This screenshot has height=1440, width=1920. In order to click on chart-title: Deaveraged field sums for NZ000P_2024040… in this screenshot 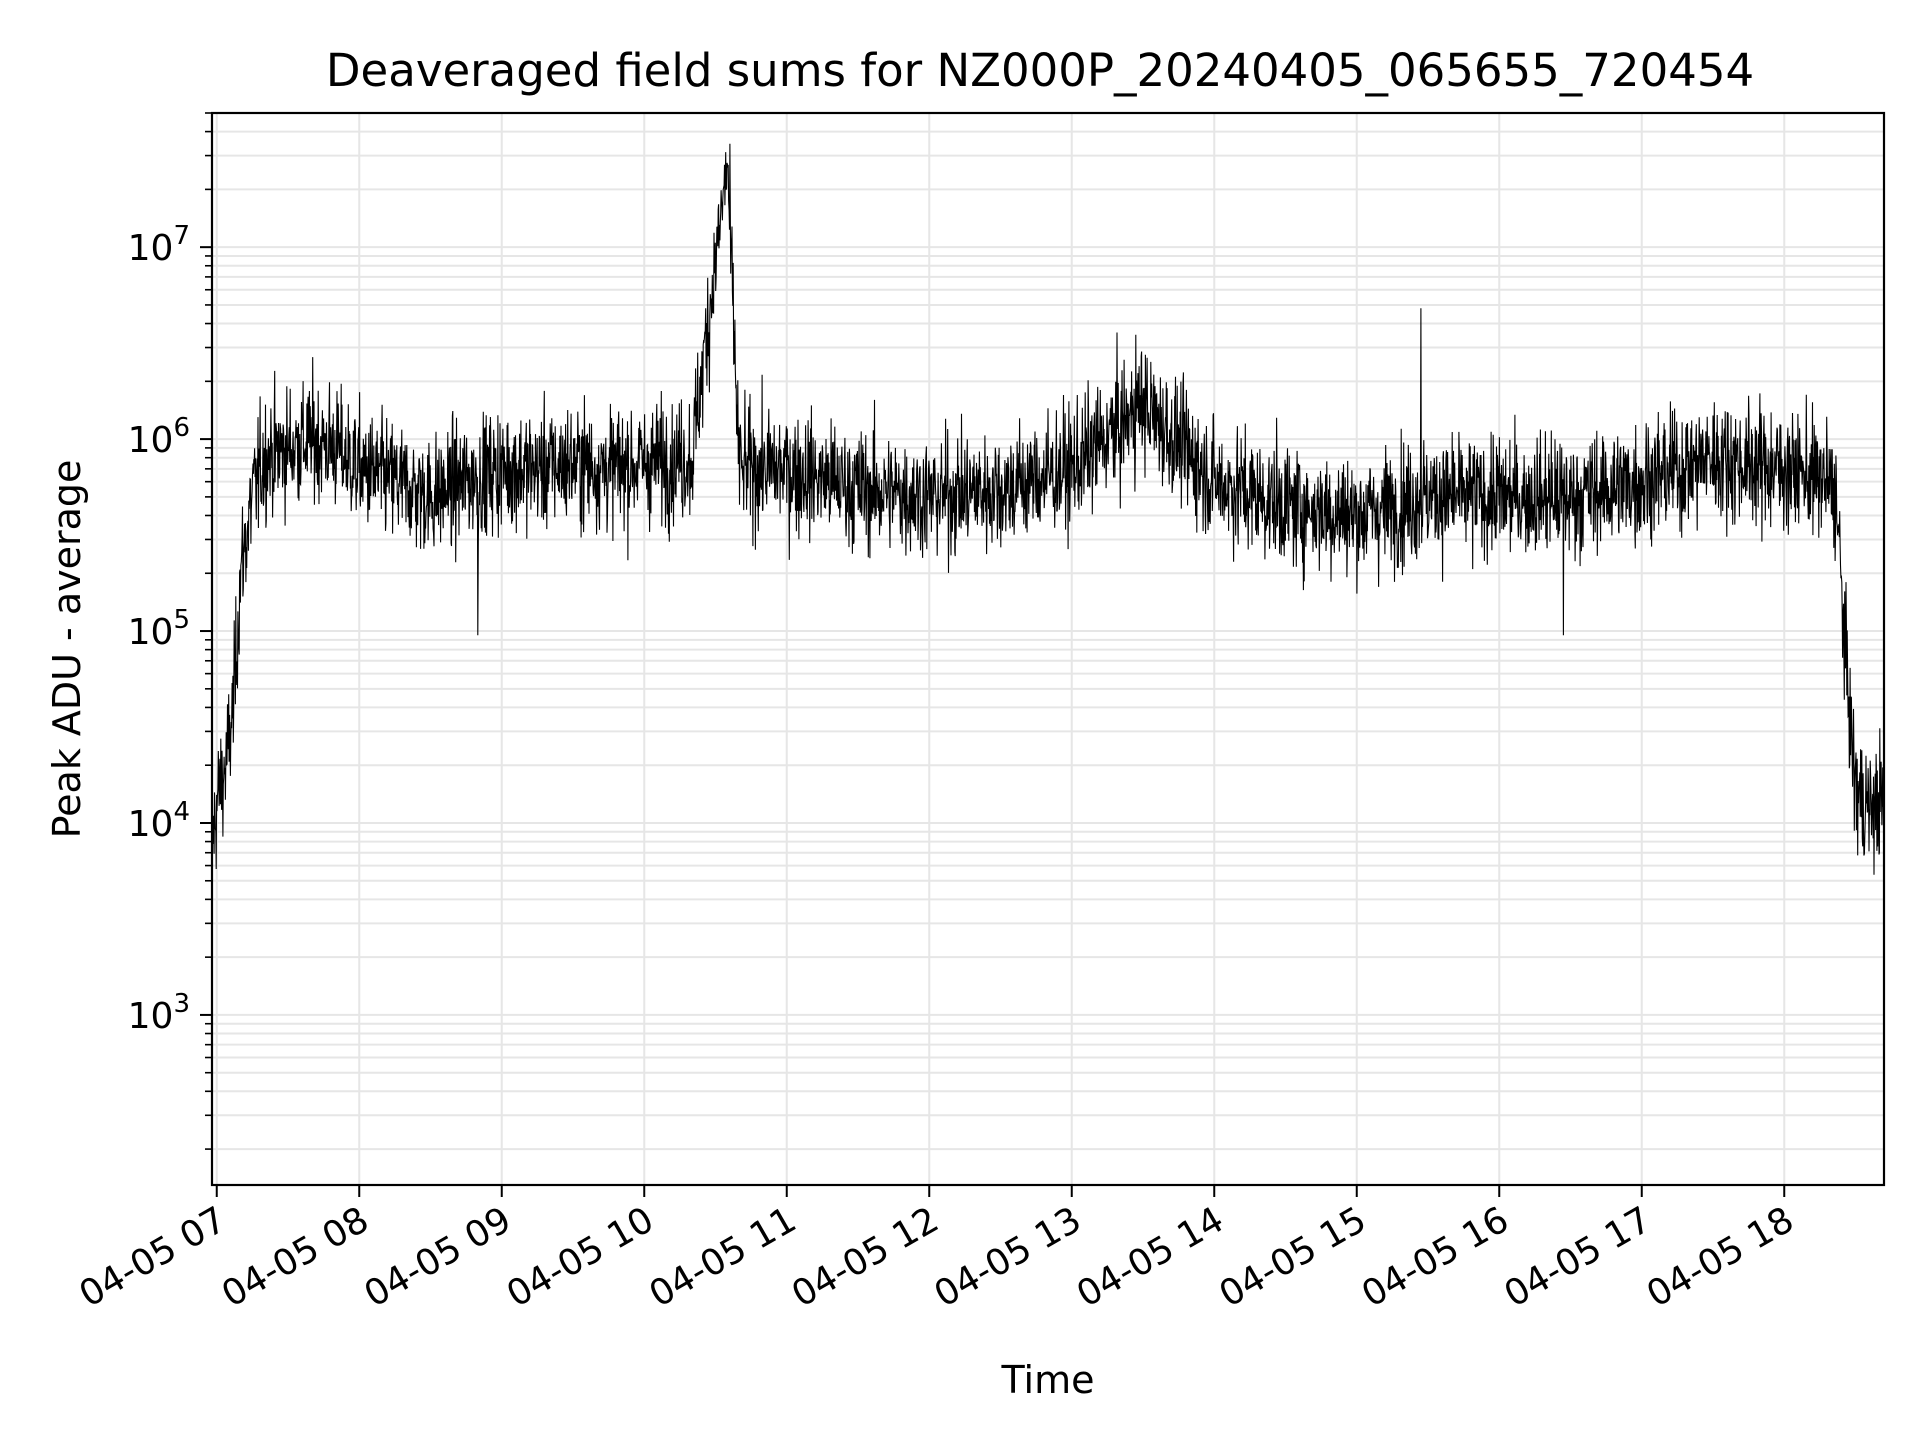, I will do `click(1040, 70)`.